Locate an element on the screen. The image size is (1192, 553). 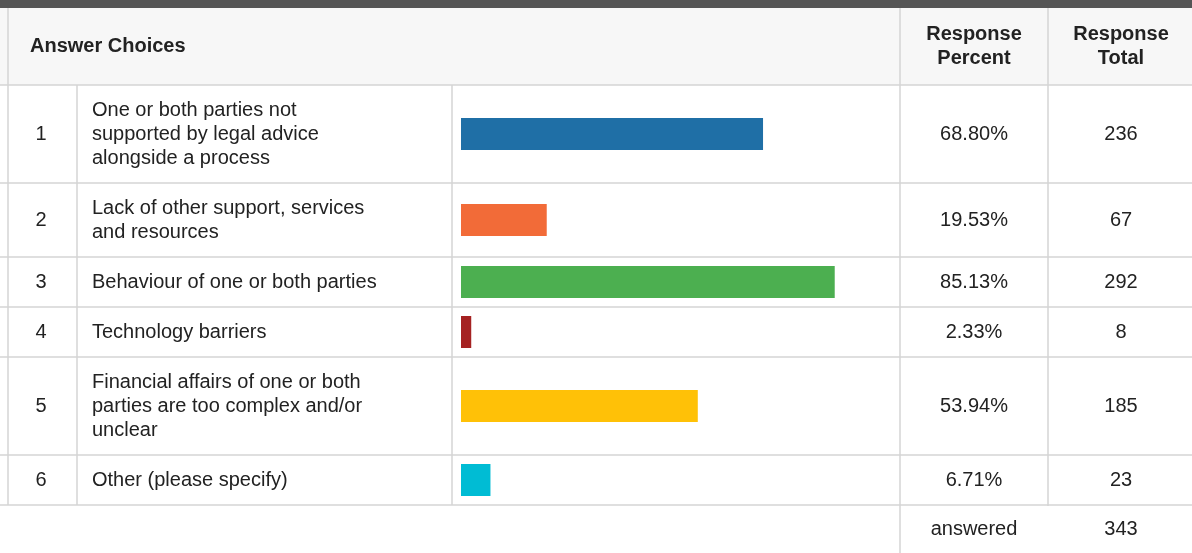
data-label: 53.94% is located at coordinates (974, 405).